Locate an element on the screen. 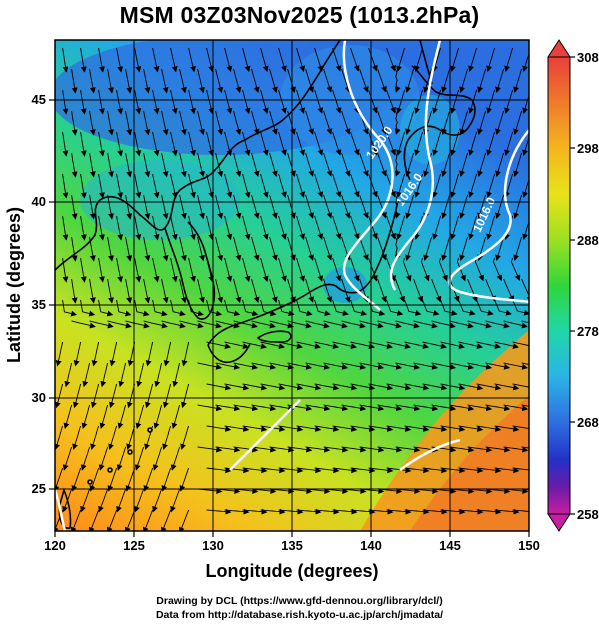 The width and height of the screenshot is (599, 625). x-axis-title: Longitude (degrees) is located at coordinates (291, 571).